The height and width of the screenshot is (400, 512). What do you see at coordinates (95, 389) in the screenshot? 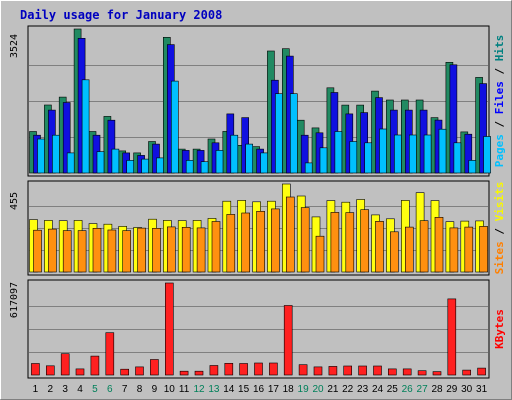
I see `x-tick-label: 5` at bounding box center [95, 389].